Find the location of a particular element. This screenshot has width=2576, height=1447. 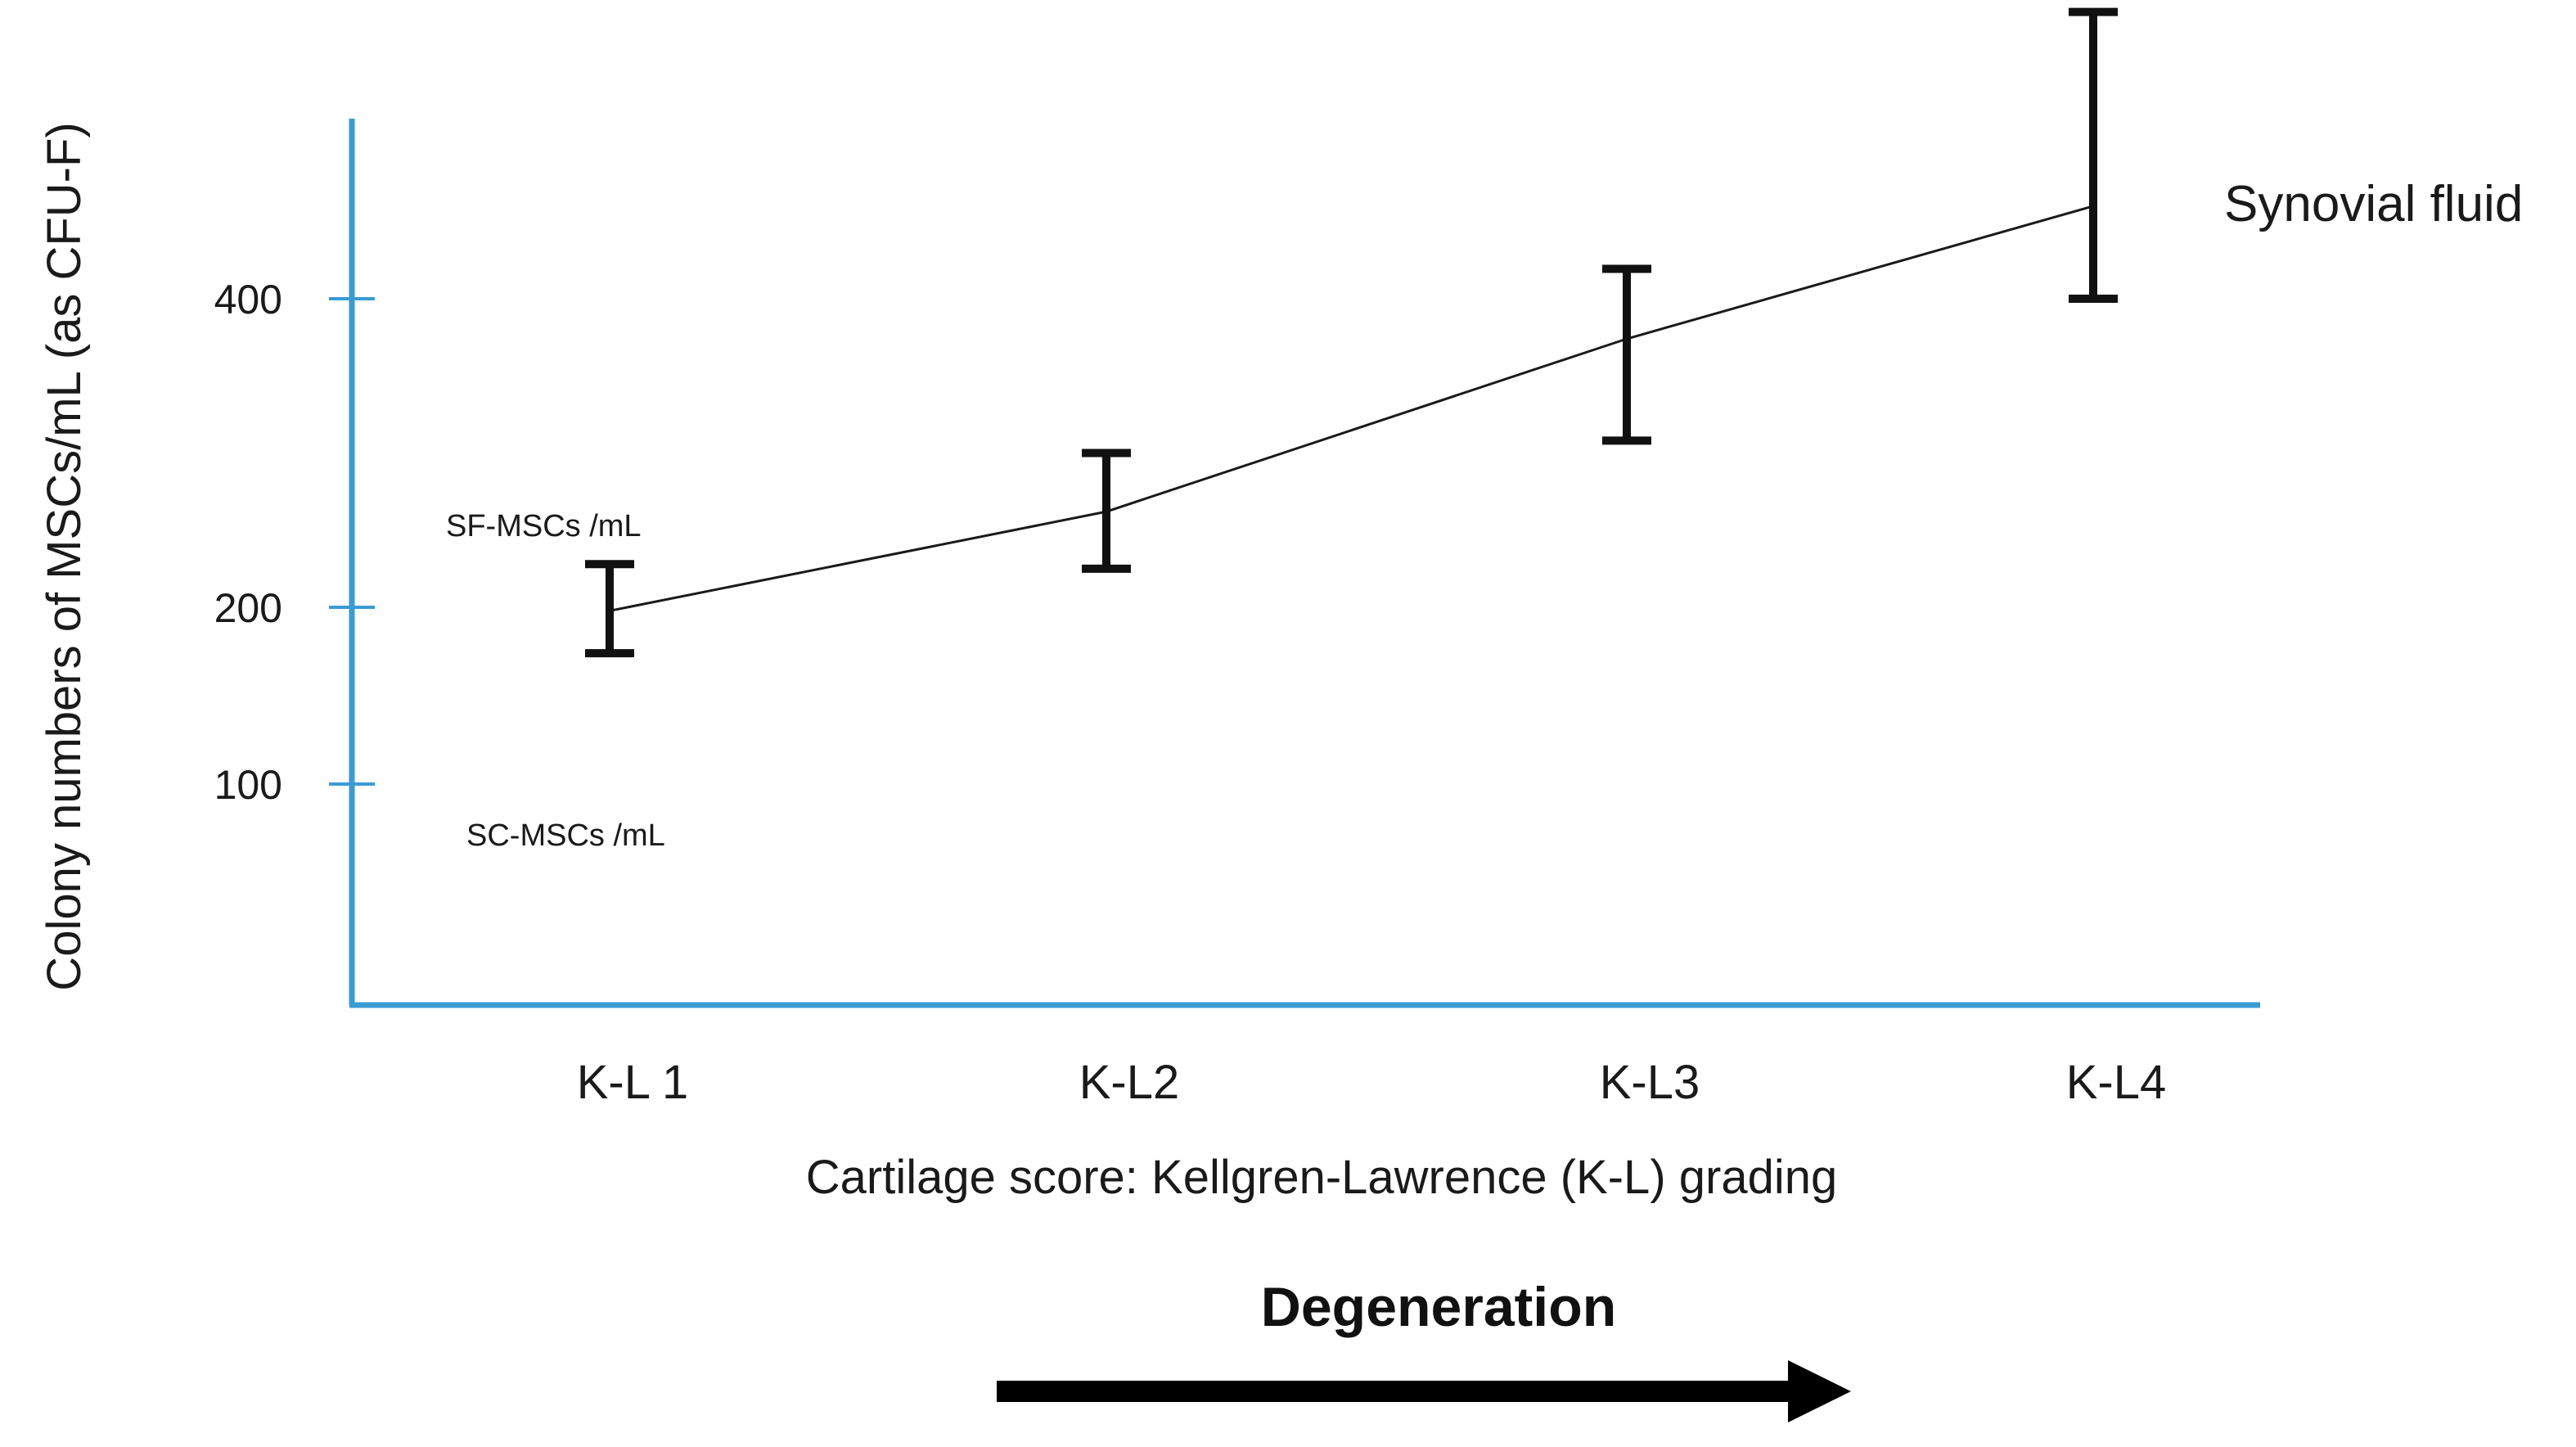

x-tick-labels: K-L 1 K-L2 K-L3 K-L4 is located at coordinates (1372, 1082).